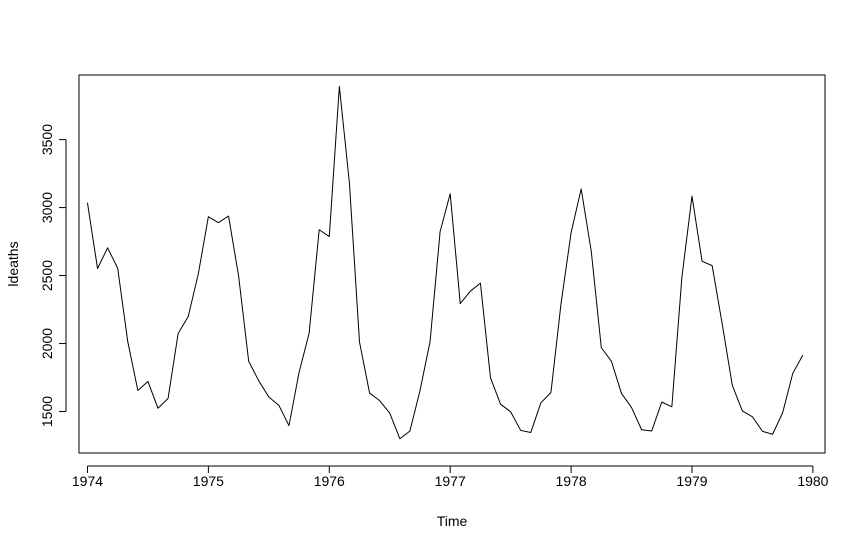 The height and width of the screenshot is (551, 865). Describe the element at coordinates (450, 481) in the screenshot. I see `x-tick-label: 1977` at that location.